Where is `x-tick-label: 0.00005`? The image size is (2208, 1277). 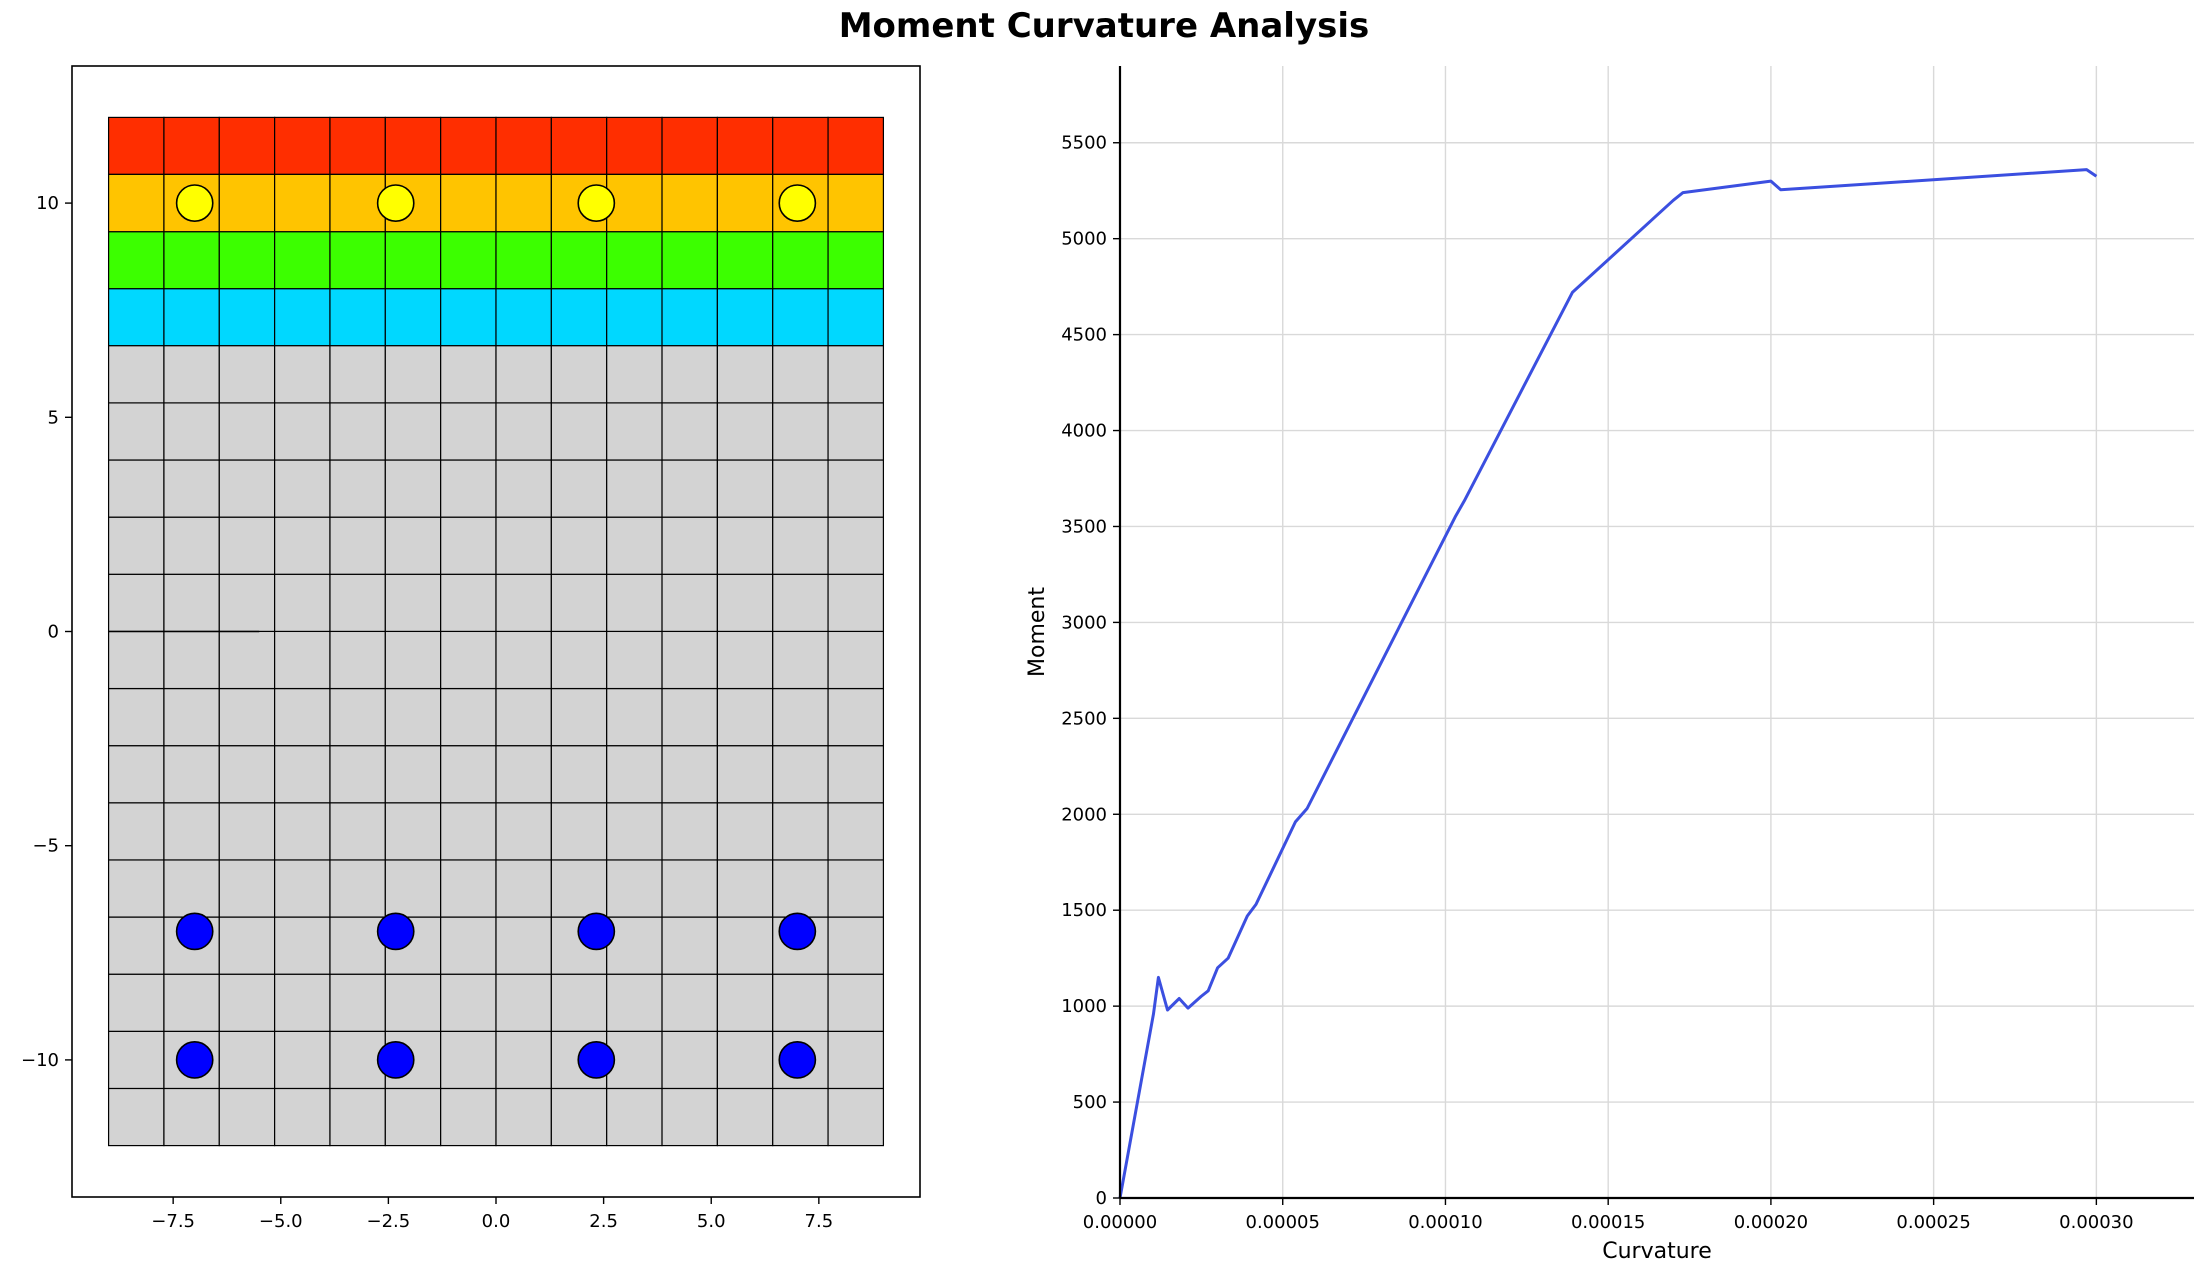 x-tick-label: 0.00005 is located at coordinates (1283, 1222).